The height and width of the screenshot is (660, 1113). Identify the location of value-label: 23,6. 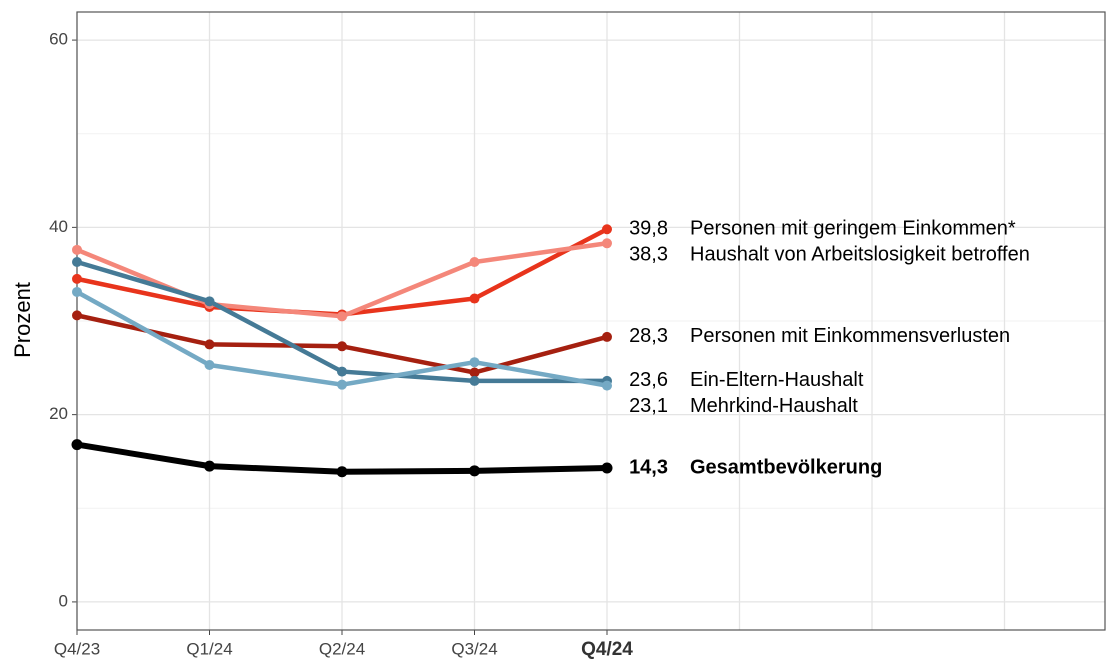
(648, 380).